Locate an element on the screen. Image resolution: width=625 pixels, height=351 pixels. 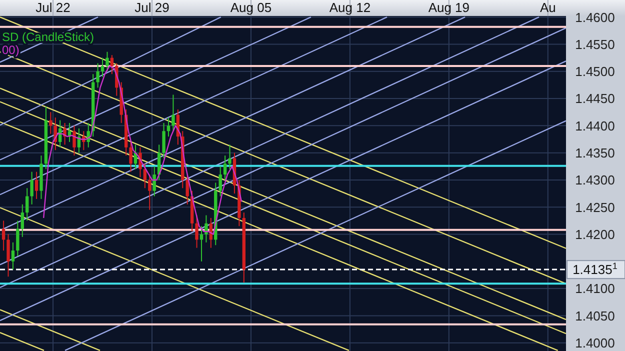
y-tick-label: 1.4600 is located at coordinates (595, 17).